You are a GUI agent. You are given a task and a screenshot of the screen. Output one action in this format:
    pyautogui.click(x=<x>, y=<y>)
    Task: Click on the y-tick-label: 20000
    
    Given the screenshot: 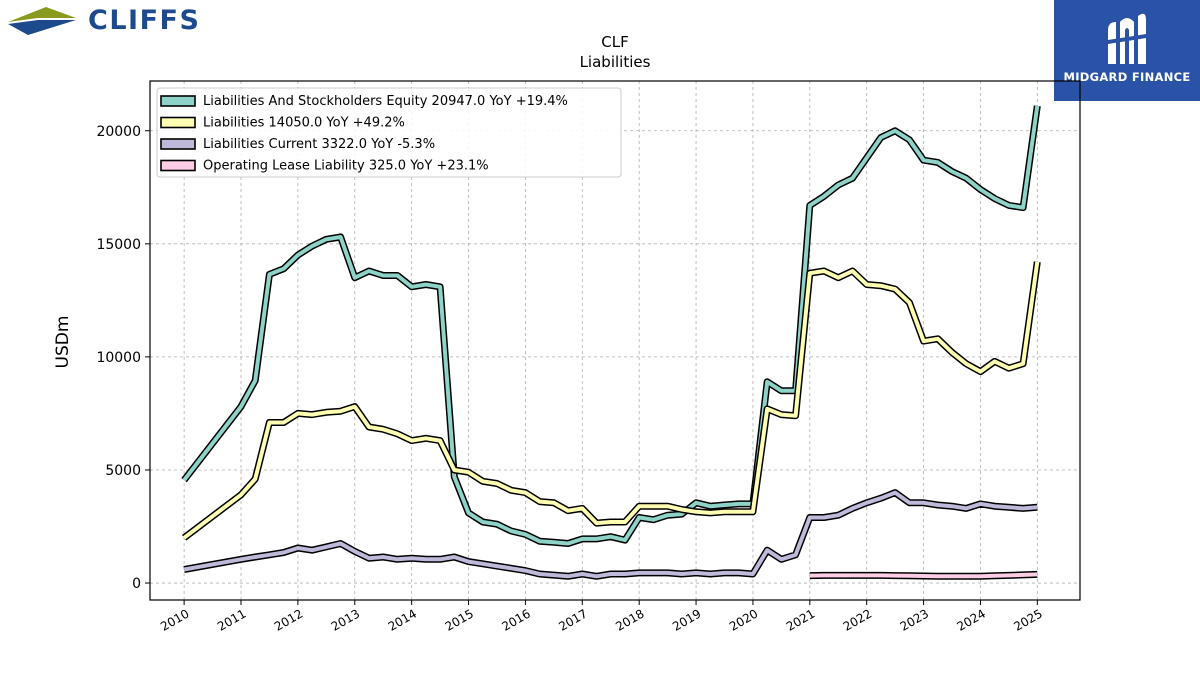 What is the action you would take?
    pyautogui.click(x=118, y=132)
    